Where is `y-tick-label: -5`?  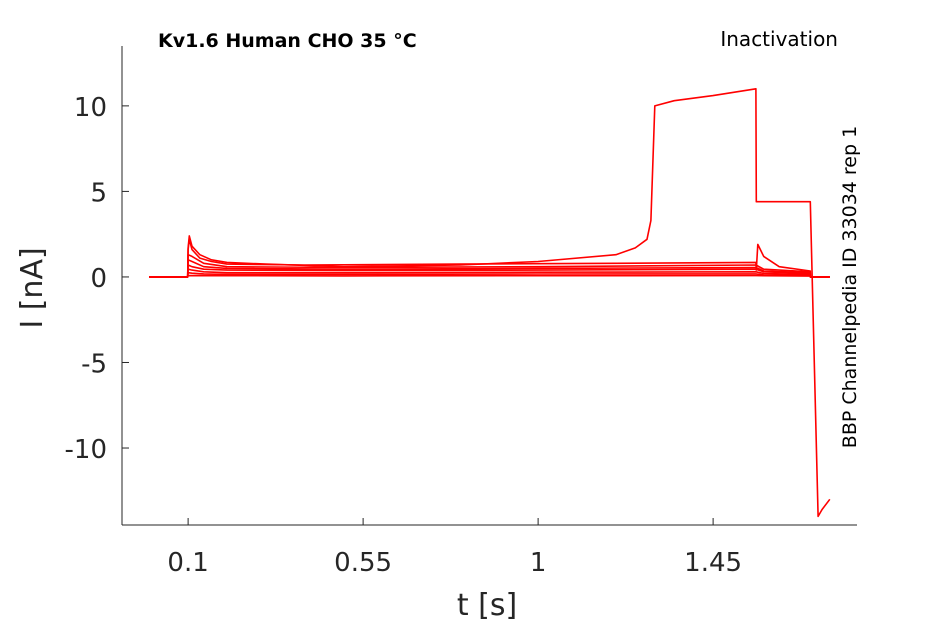
y-tick-label: -5 is located at coordinates (94, 364).